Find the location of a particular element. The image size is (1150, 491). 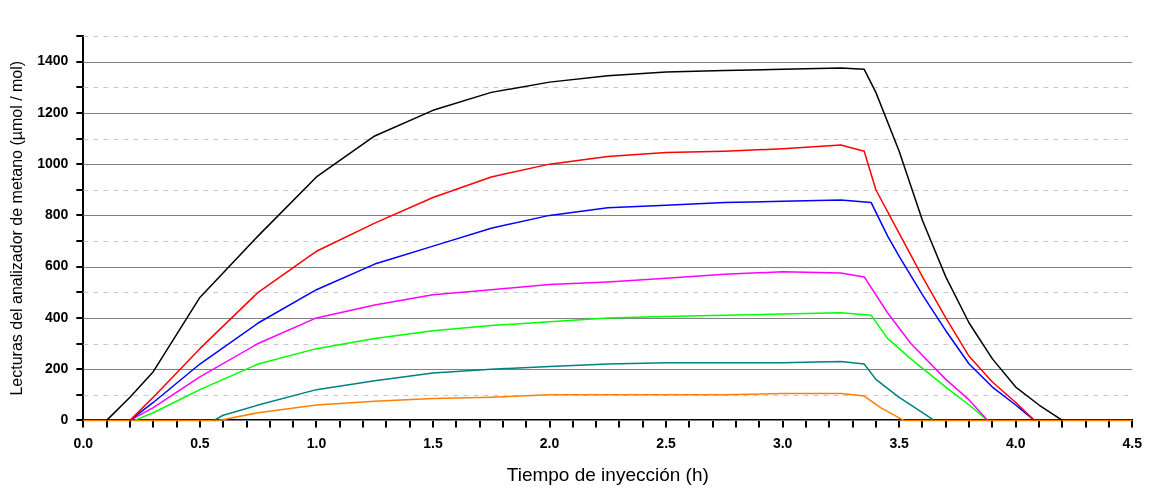

x-tick-label: 1.5 is located at coordinates (433, 442).